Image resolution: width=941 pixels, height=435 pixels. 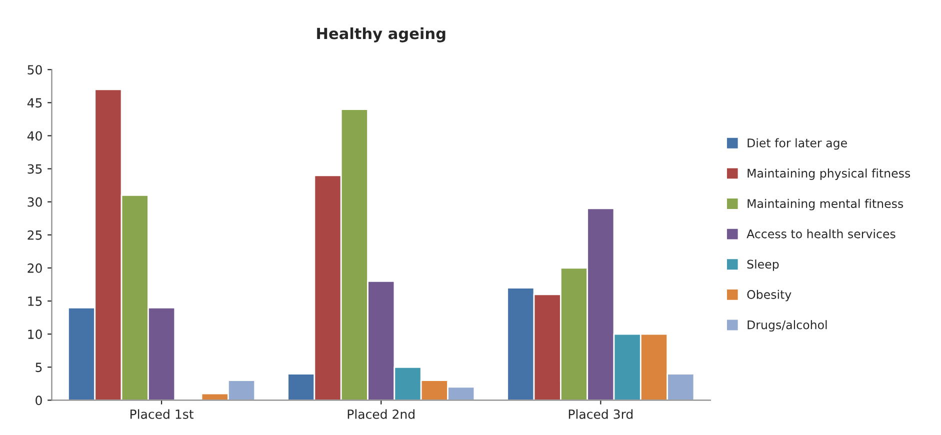 What do you see at coordinates (35, 202) in the screenshot?
I see `y-tick-label: 30` at bounding box center [35, 202].